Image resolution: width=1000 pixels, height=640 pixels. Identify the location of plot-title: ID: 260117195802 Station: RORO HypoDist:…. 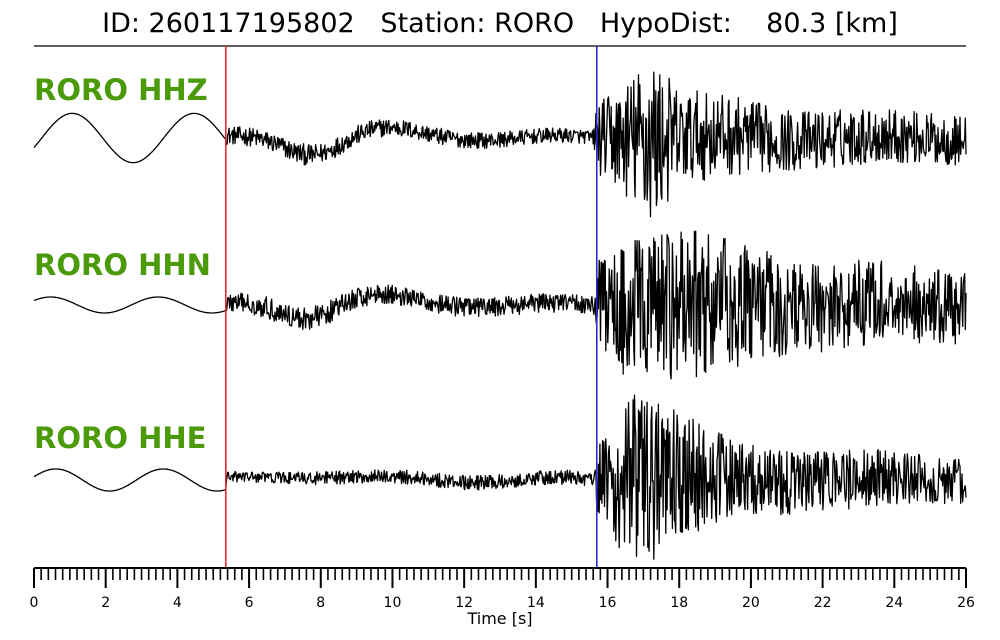
(500, 23).